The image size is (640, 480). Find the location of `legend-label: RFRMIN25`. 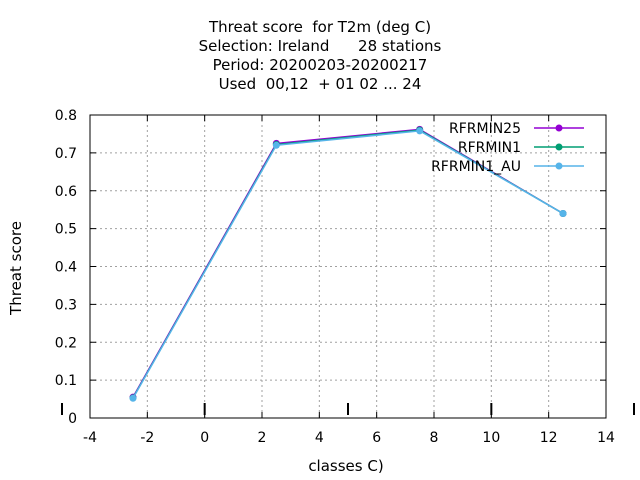

legend-label: RFRMIN25 is located at coordinates (485, 129).